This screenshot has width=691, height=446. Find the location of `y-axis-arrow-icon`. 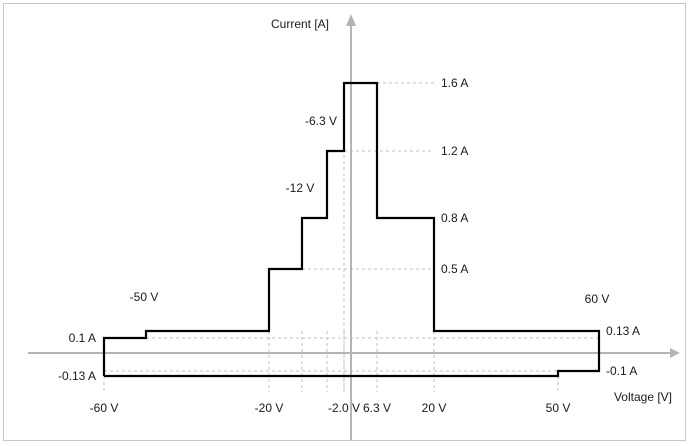

y-axis-arrow-icon is located at coordinates (351, 20).